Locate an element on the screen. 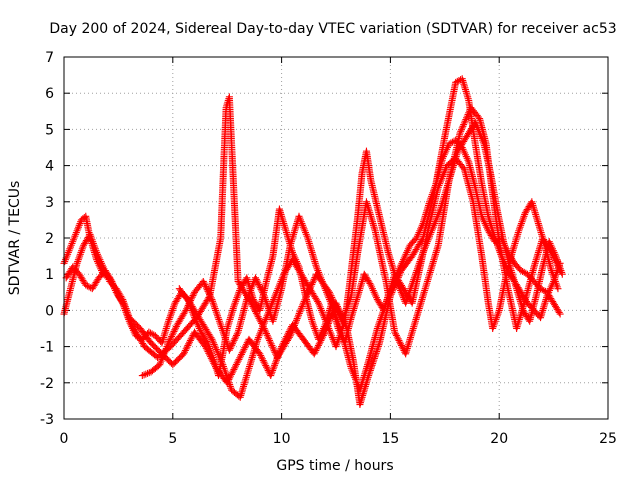 This screenshot has width=640, height=480. y-tick-label: 4 is located at coordinates (49, 167).